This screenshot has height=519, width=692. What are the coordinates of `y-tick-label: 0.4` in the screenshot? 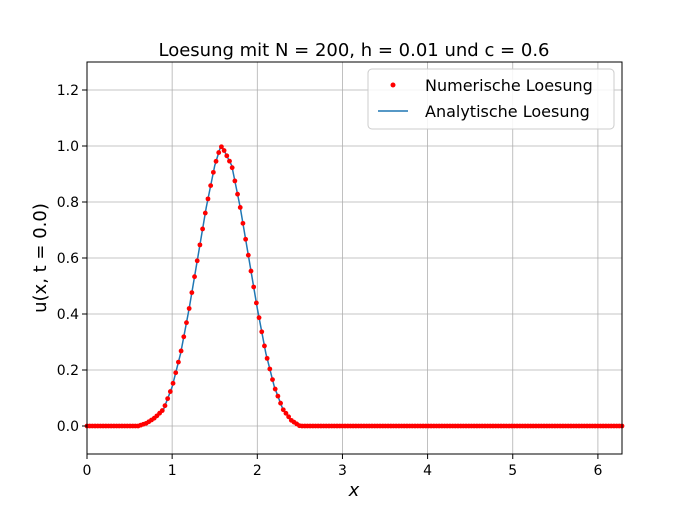 It's located at (68, 315).